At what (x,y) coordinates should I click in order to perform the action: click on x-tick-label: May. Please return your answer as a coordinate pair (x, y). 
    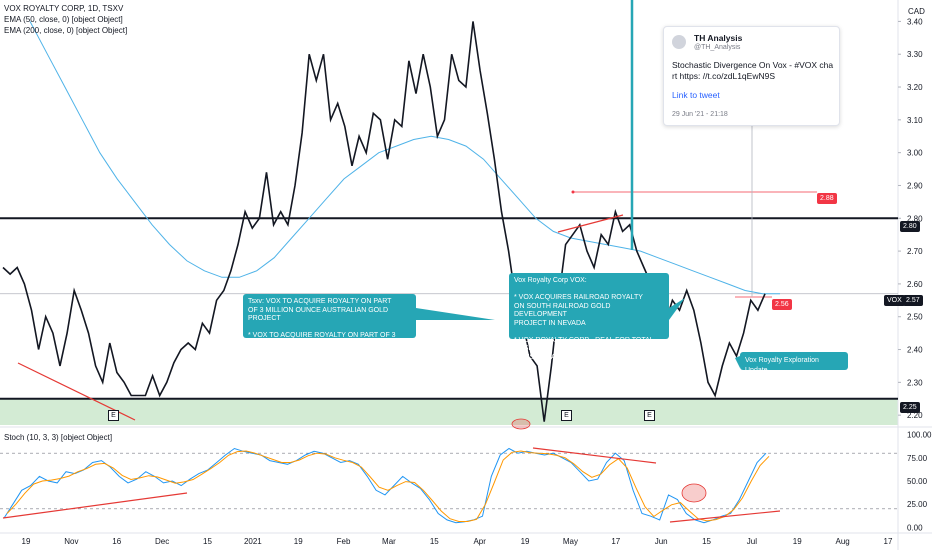
    Looking at the image, I should click on (570, 541).